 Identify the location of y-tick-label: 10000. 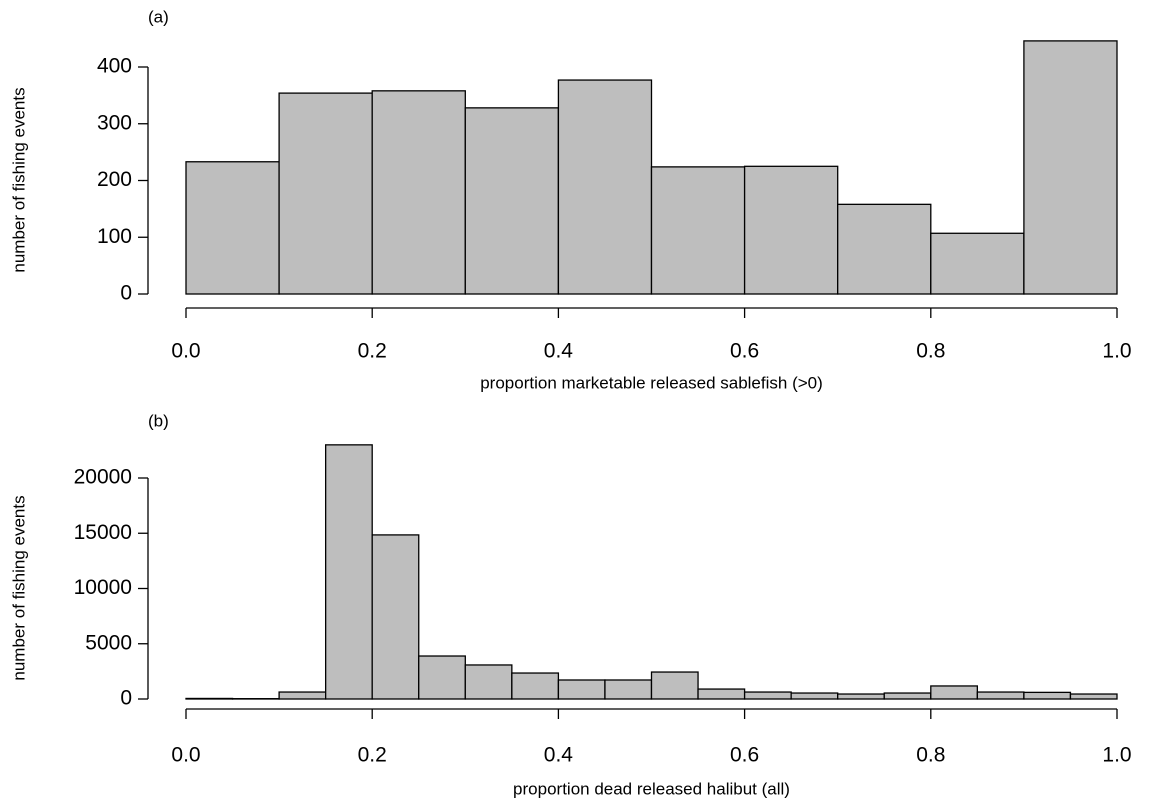
(103, 587).